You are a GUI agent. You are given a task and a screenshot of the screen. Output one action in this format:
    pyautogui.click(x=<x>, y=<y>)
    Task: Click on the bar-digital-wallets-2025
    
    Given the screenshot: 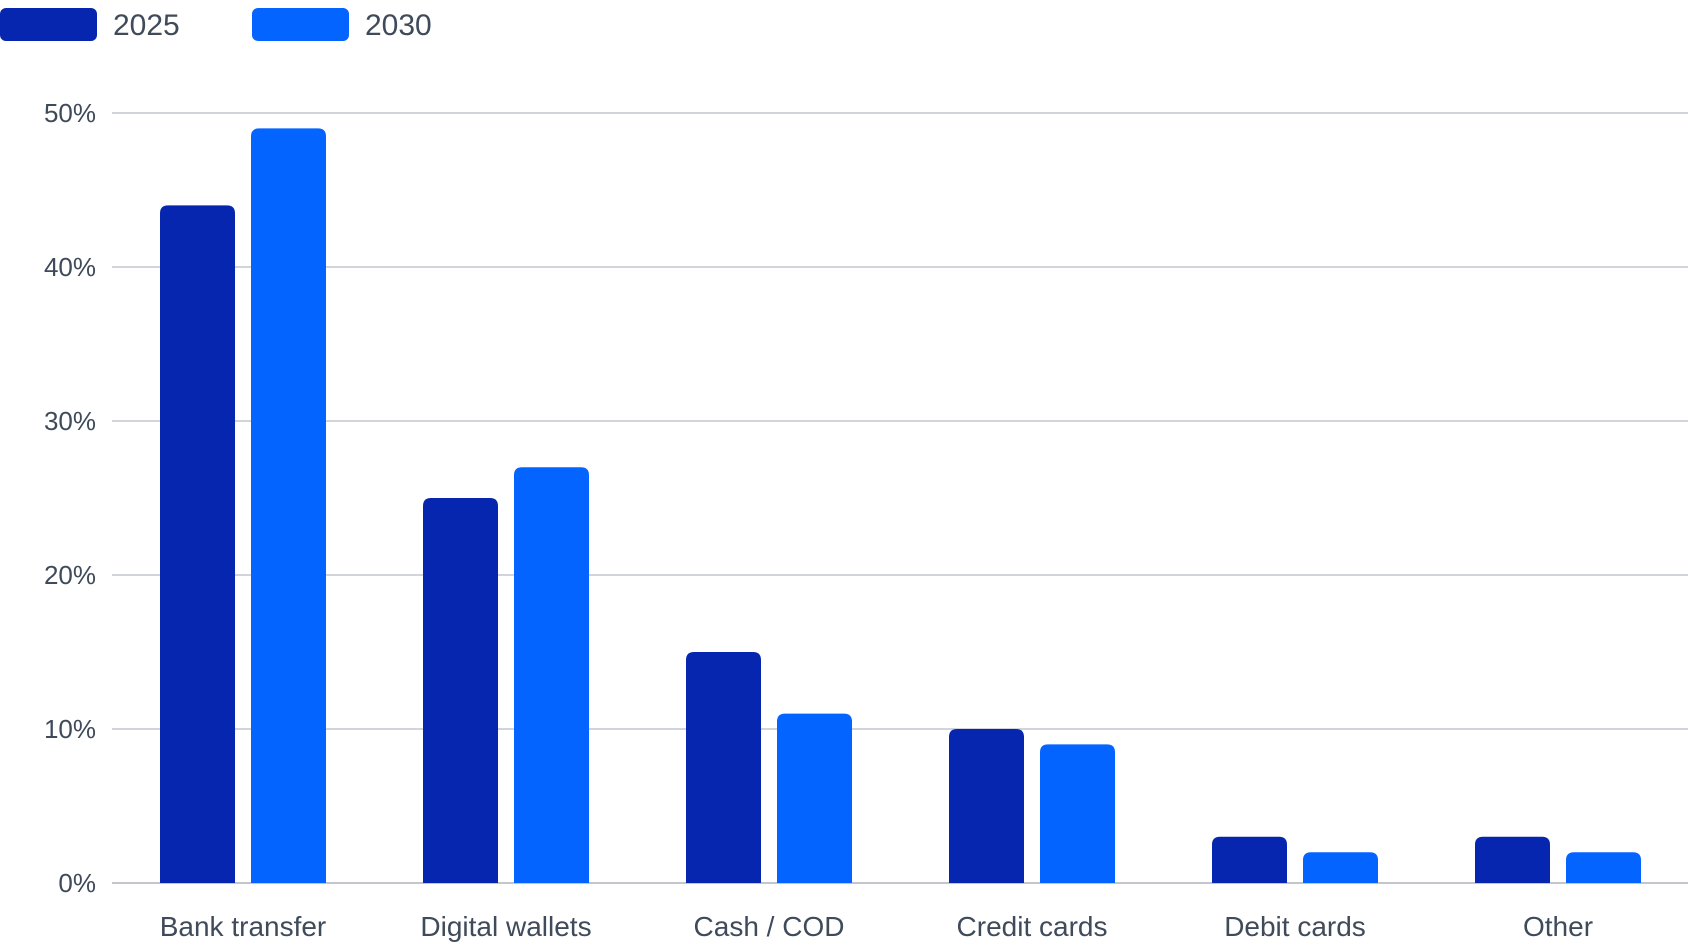 What is the action you would take?
    pyautogui.click(x=460, y=690)
    